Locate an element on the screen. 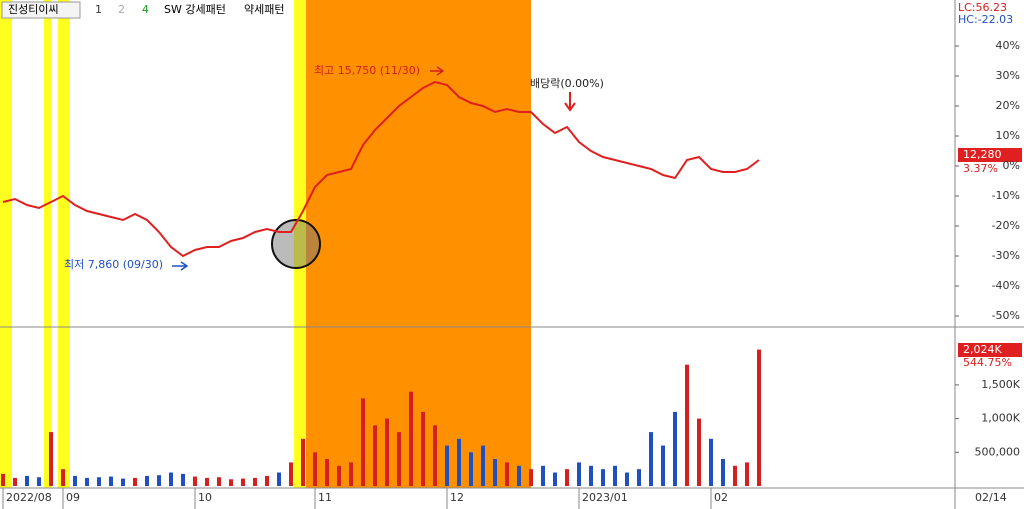  y-tick-label: -30% is located at coordinates (1006, 255).